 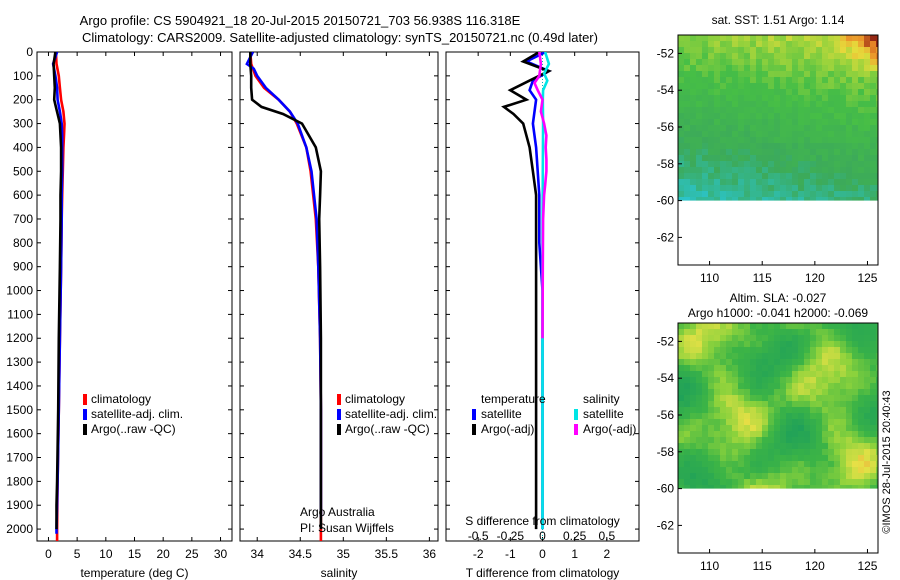 What do you see at coordinates (815, 278) in the screenshot?
I see `sst-map-xtick-label: 120` at bounding box center [815, 278].